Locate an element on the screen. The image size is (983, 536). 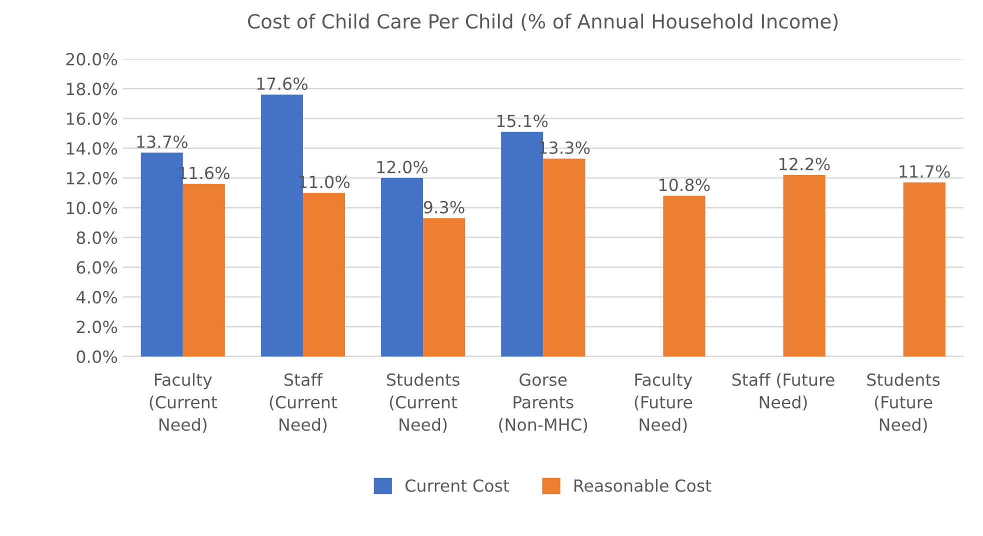
x-tick-label: Faculty (Future Need) is located at coordinates (663, 403).